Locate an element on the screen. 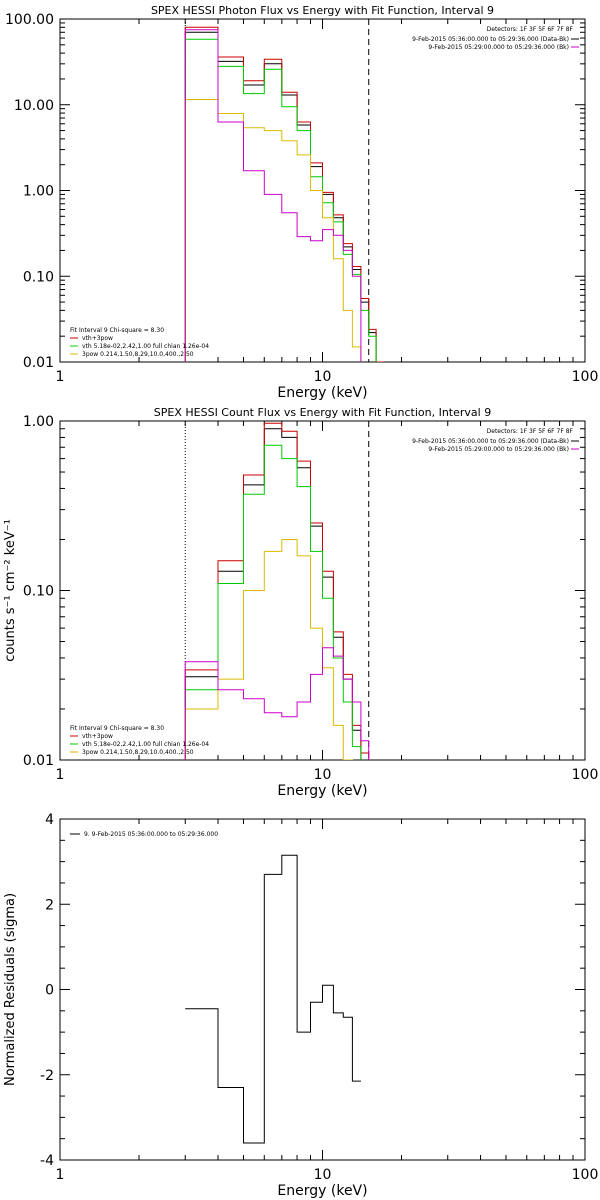 The width and height of the screenshot is (600, 1200). y-tick-label: 10.00 is located at coordinates (34, 106).